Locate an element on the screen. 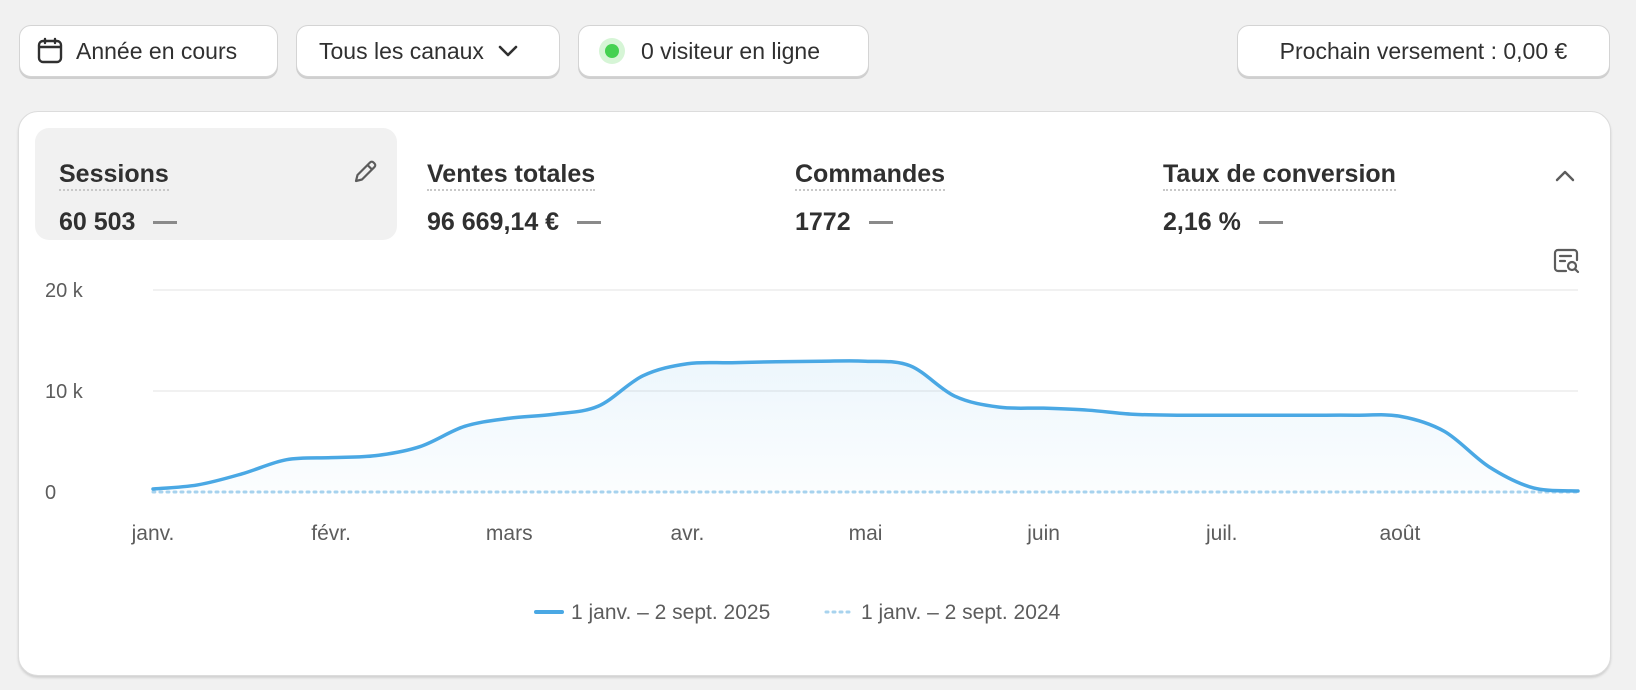 The height and width of the screenshot is (690, 1636). next-payout-button: Prochain versement : 0,00 € is located at coordinates (1423, 51).